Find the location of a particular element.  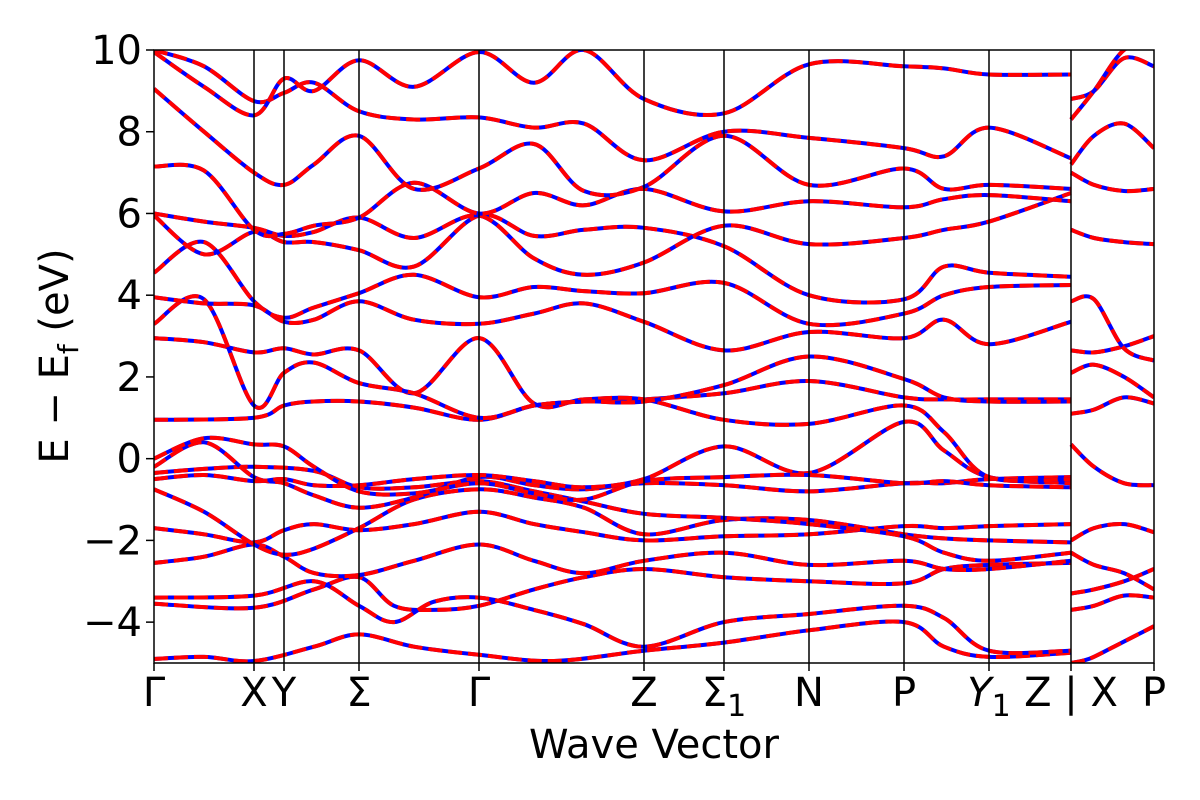

band-25-solid is located at coordinates (1112, 571).